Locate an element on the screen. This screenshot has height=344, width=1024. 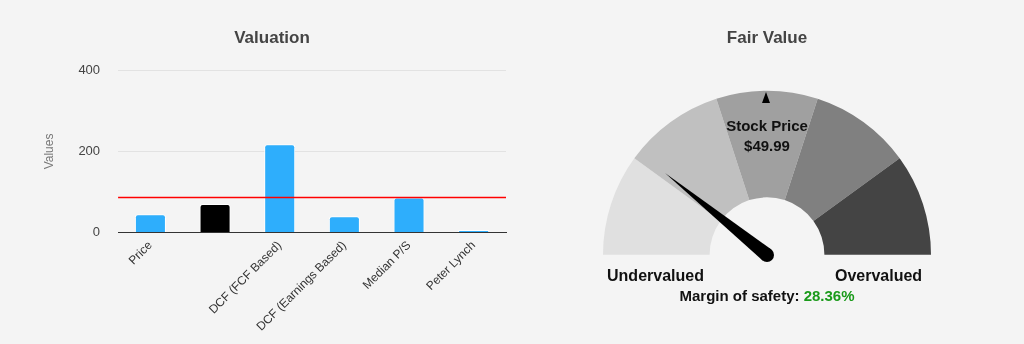
text: $49.99 is located at coordinates (767, 145).